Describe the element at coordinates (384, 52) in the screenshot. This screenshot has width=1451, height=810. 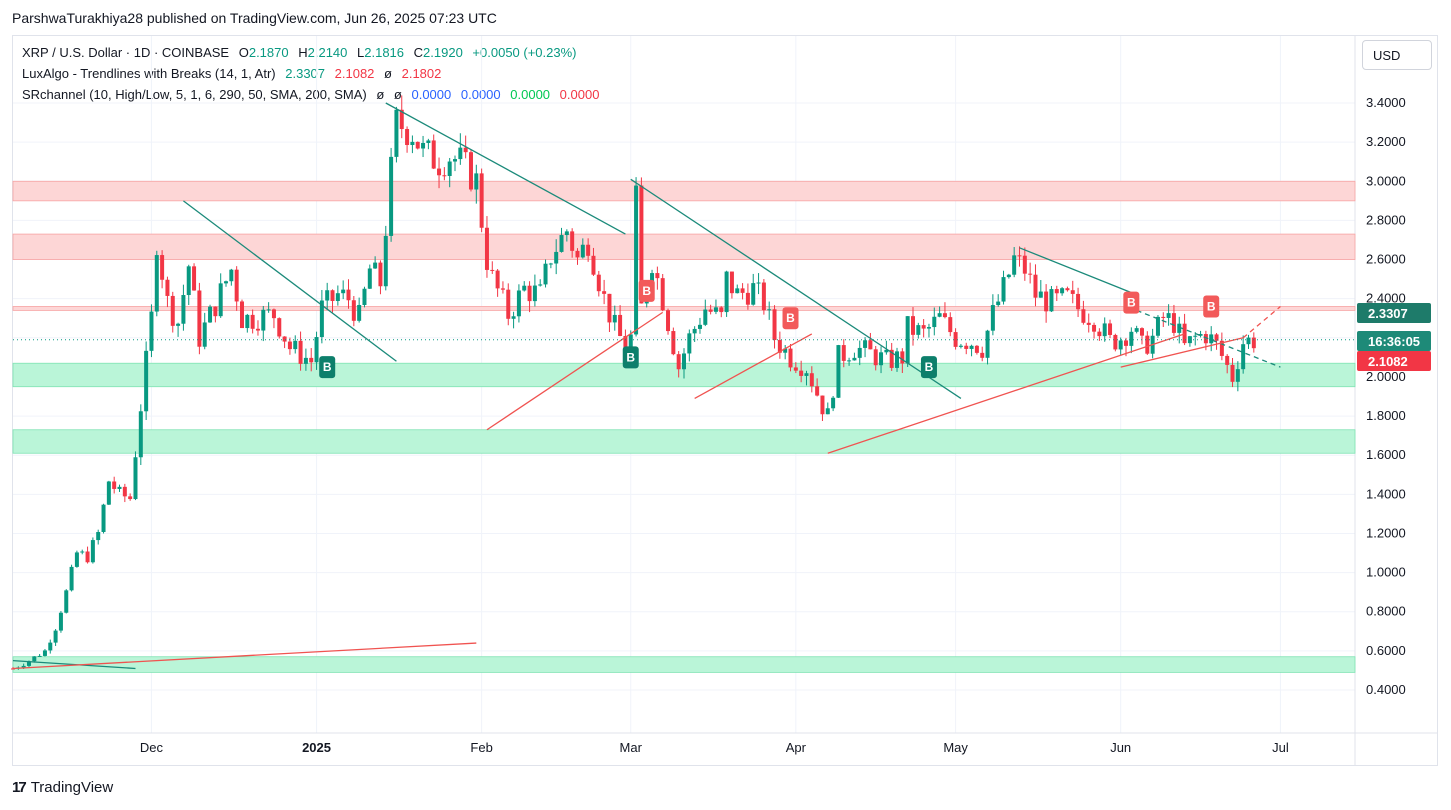
I see `low-value: 2.1816` at that location.